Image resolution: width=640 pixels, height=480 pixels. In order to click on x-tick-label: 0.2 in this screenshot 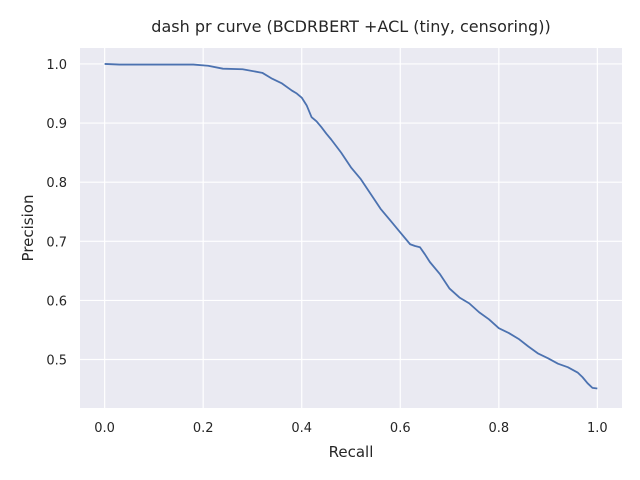, I will do `click(203, 428)`.